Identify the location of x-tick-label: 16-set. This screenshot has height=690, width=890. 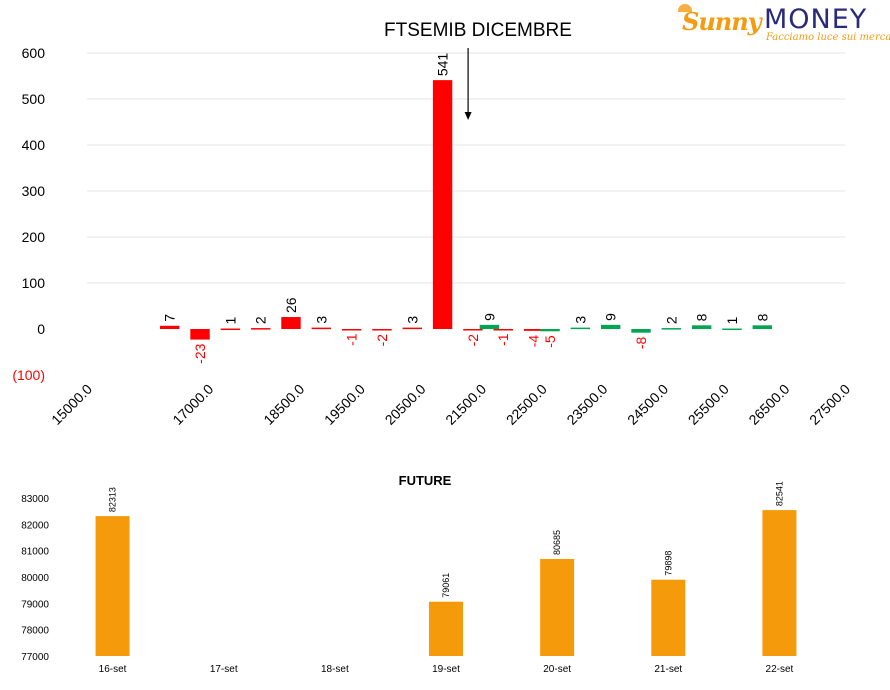
(113, 669).